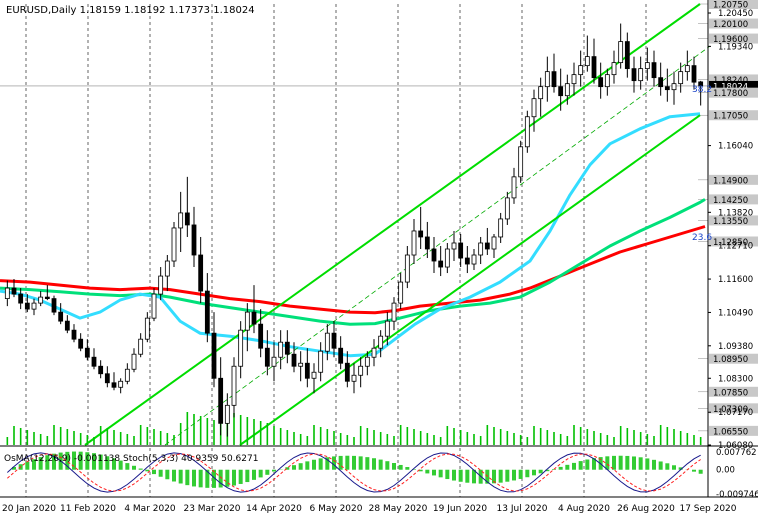 The image size is (758, 522). What do you see at coordinates (735, 213) in the screenshot?
I see `y-tick-label: 1.13820` at bounding box center [735, 213].